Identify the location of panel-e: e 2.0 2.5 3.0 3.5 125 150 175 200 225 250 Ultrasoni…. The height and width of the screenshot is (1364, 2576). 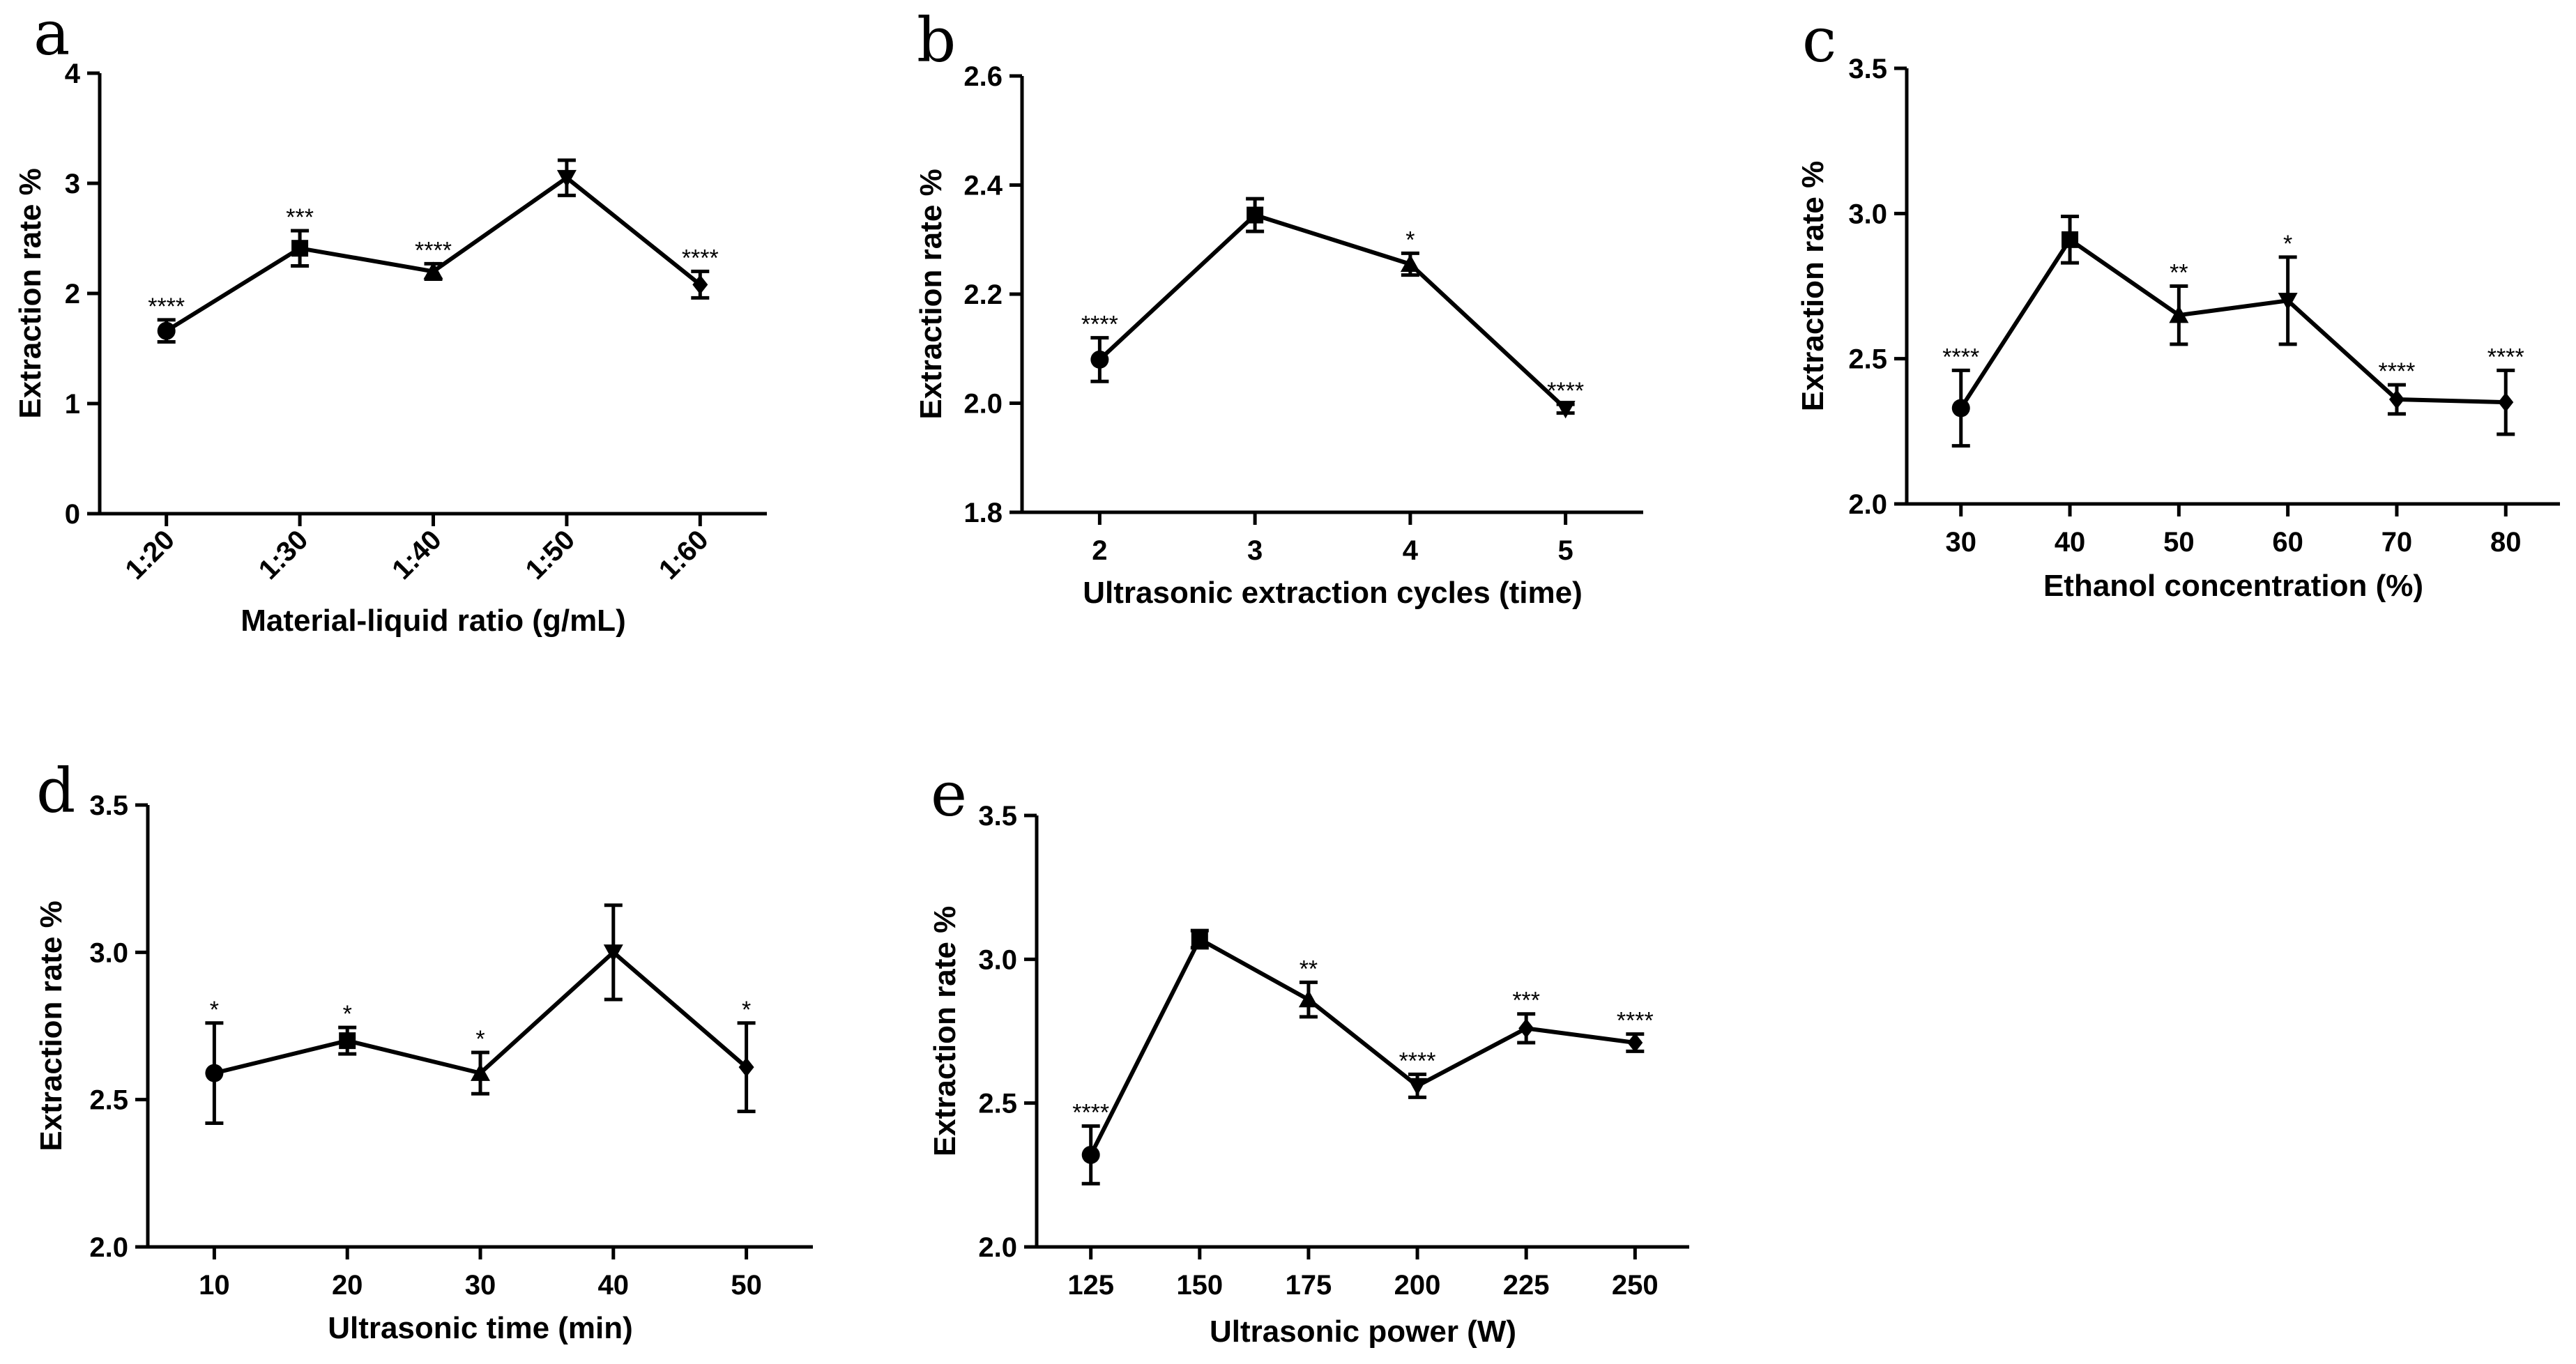
(1309, 1054).